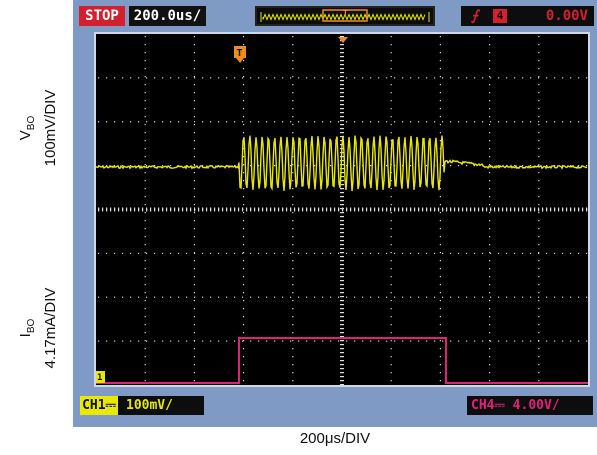 The width and height of the screenshot is (597, 455). Describe the element at coordinates (335, 405) in the screenshot. I see `channel-bar: CH1⎓ 100mV/ CH4⎓ 4.00V/` at that location.